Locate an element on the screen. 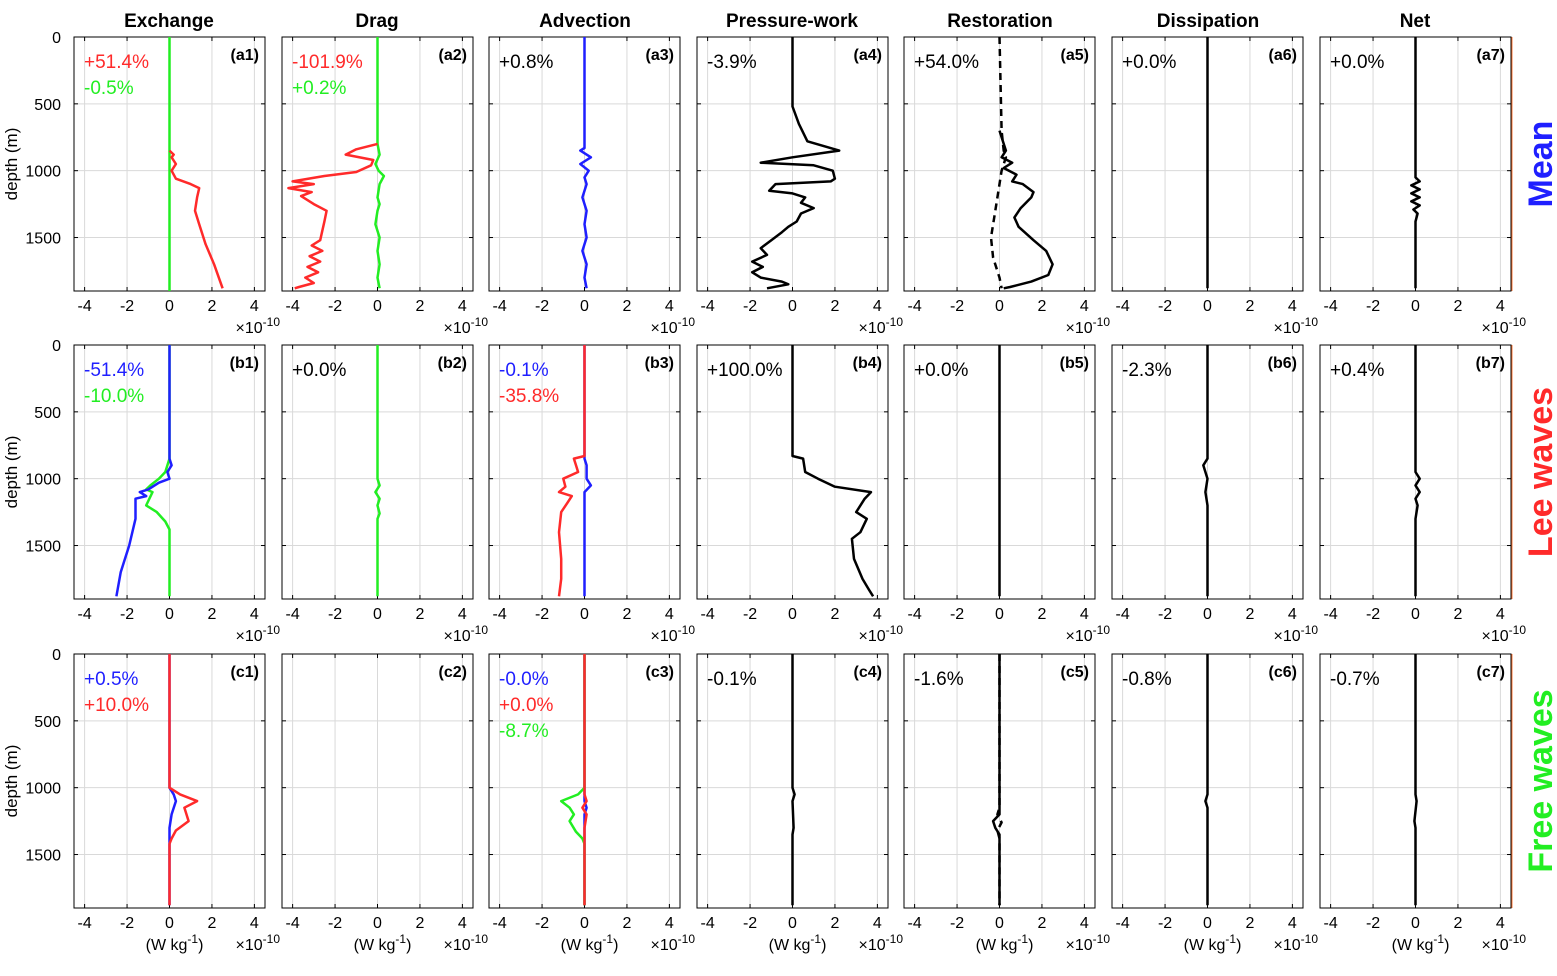  row-label-lee-waves: Lee waves is located at coordinates (1539, 472).